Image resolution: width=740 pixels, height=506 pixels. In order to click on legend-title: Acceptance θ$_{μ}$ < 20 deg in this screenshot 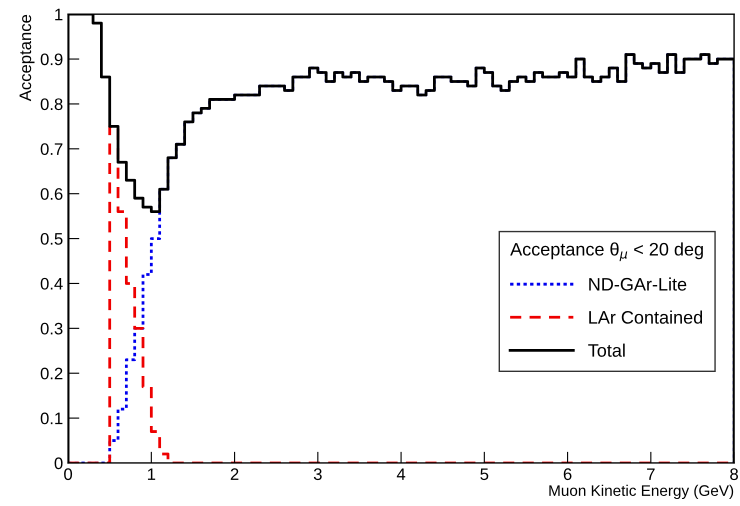, I will do `click(606, 252)`.